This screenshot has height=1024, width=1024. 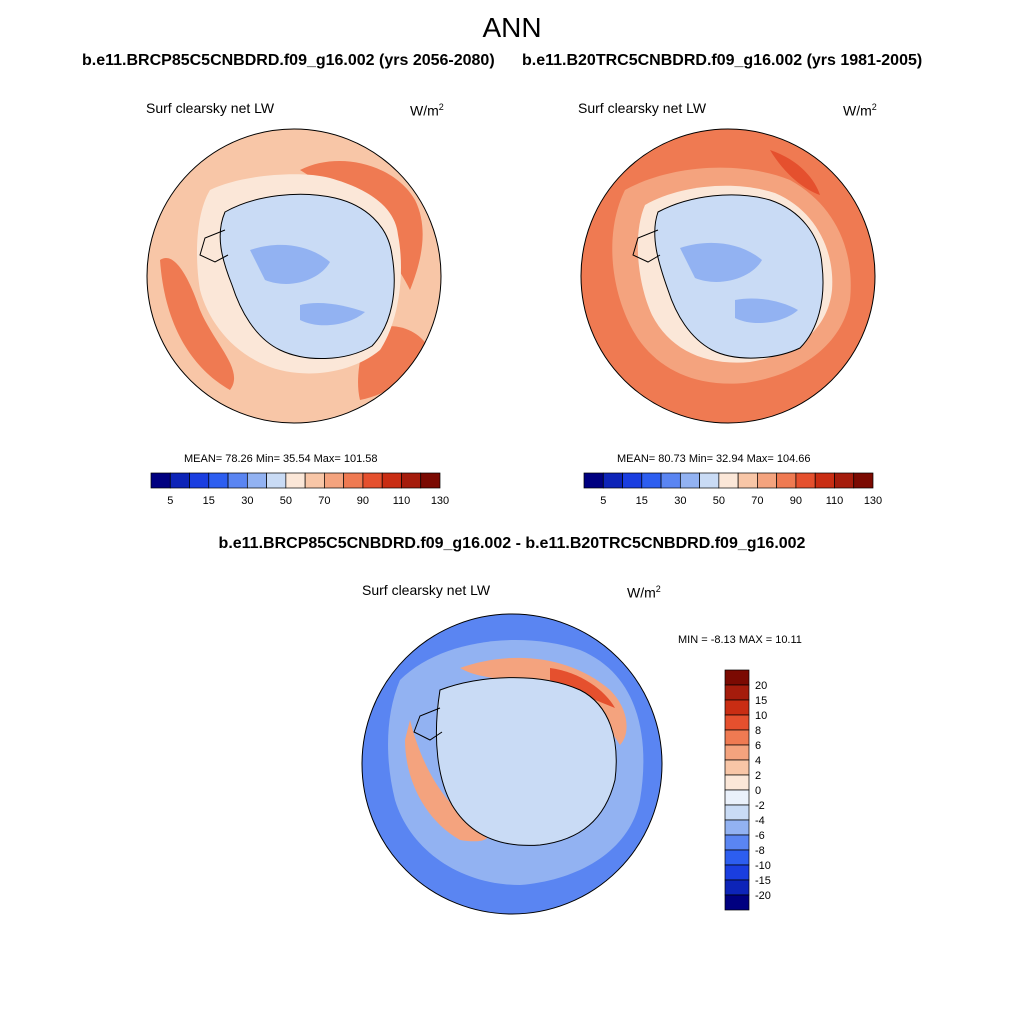 What do you see at coordinates (761, 701) in the screenshot?
I see `diff-colorbar-tick-label: 15` at bounding box center [761, 701].